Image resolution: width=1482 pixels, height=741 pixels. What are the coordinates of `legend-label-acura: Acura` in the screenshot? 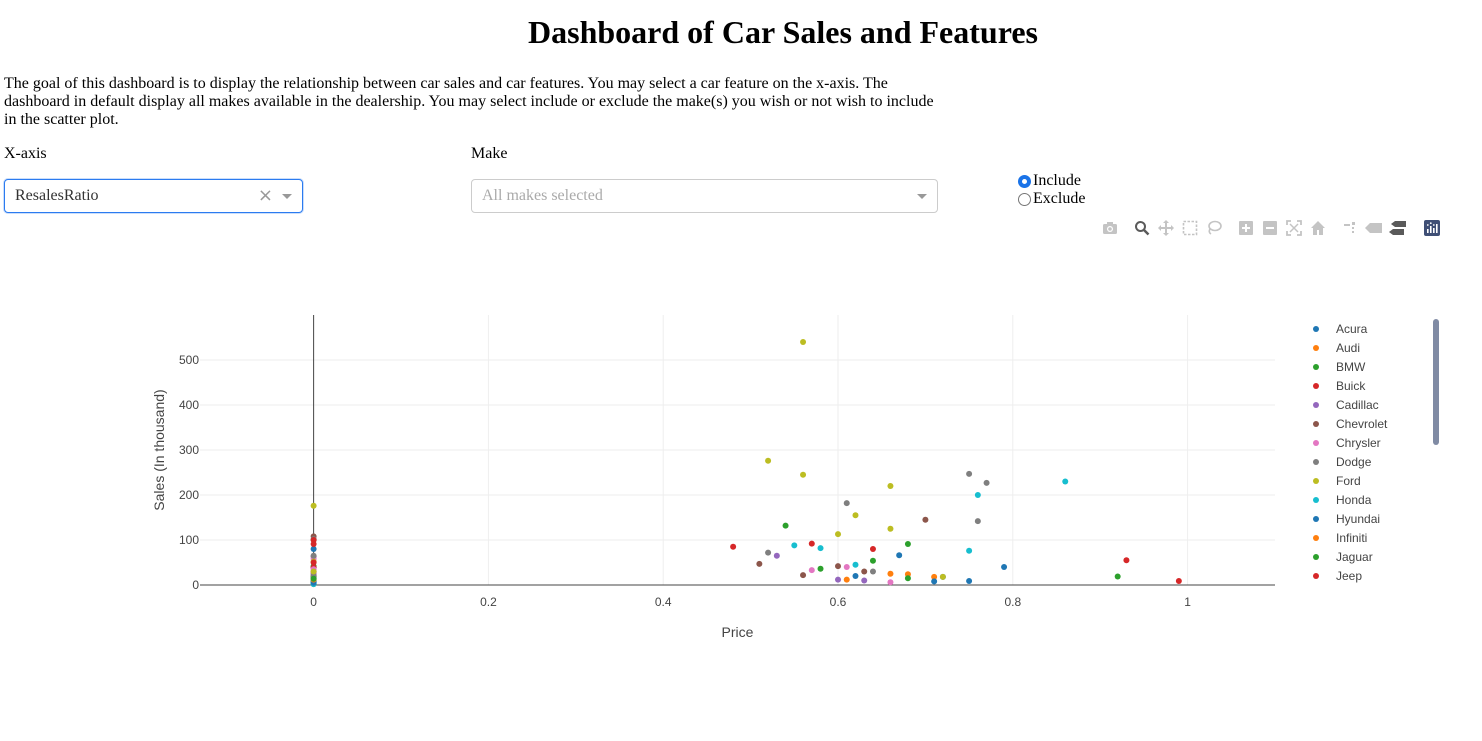 It's located at (1352, 329).